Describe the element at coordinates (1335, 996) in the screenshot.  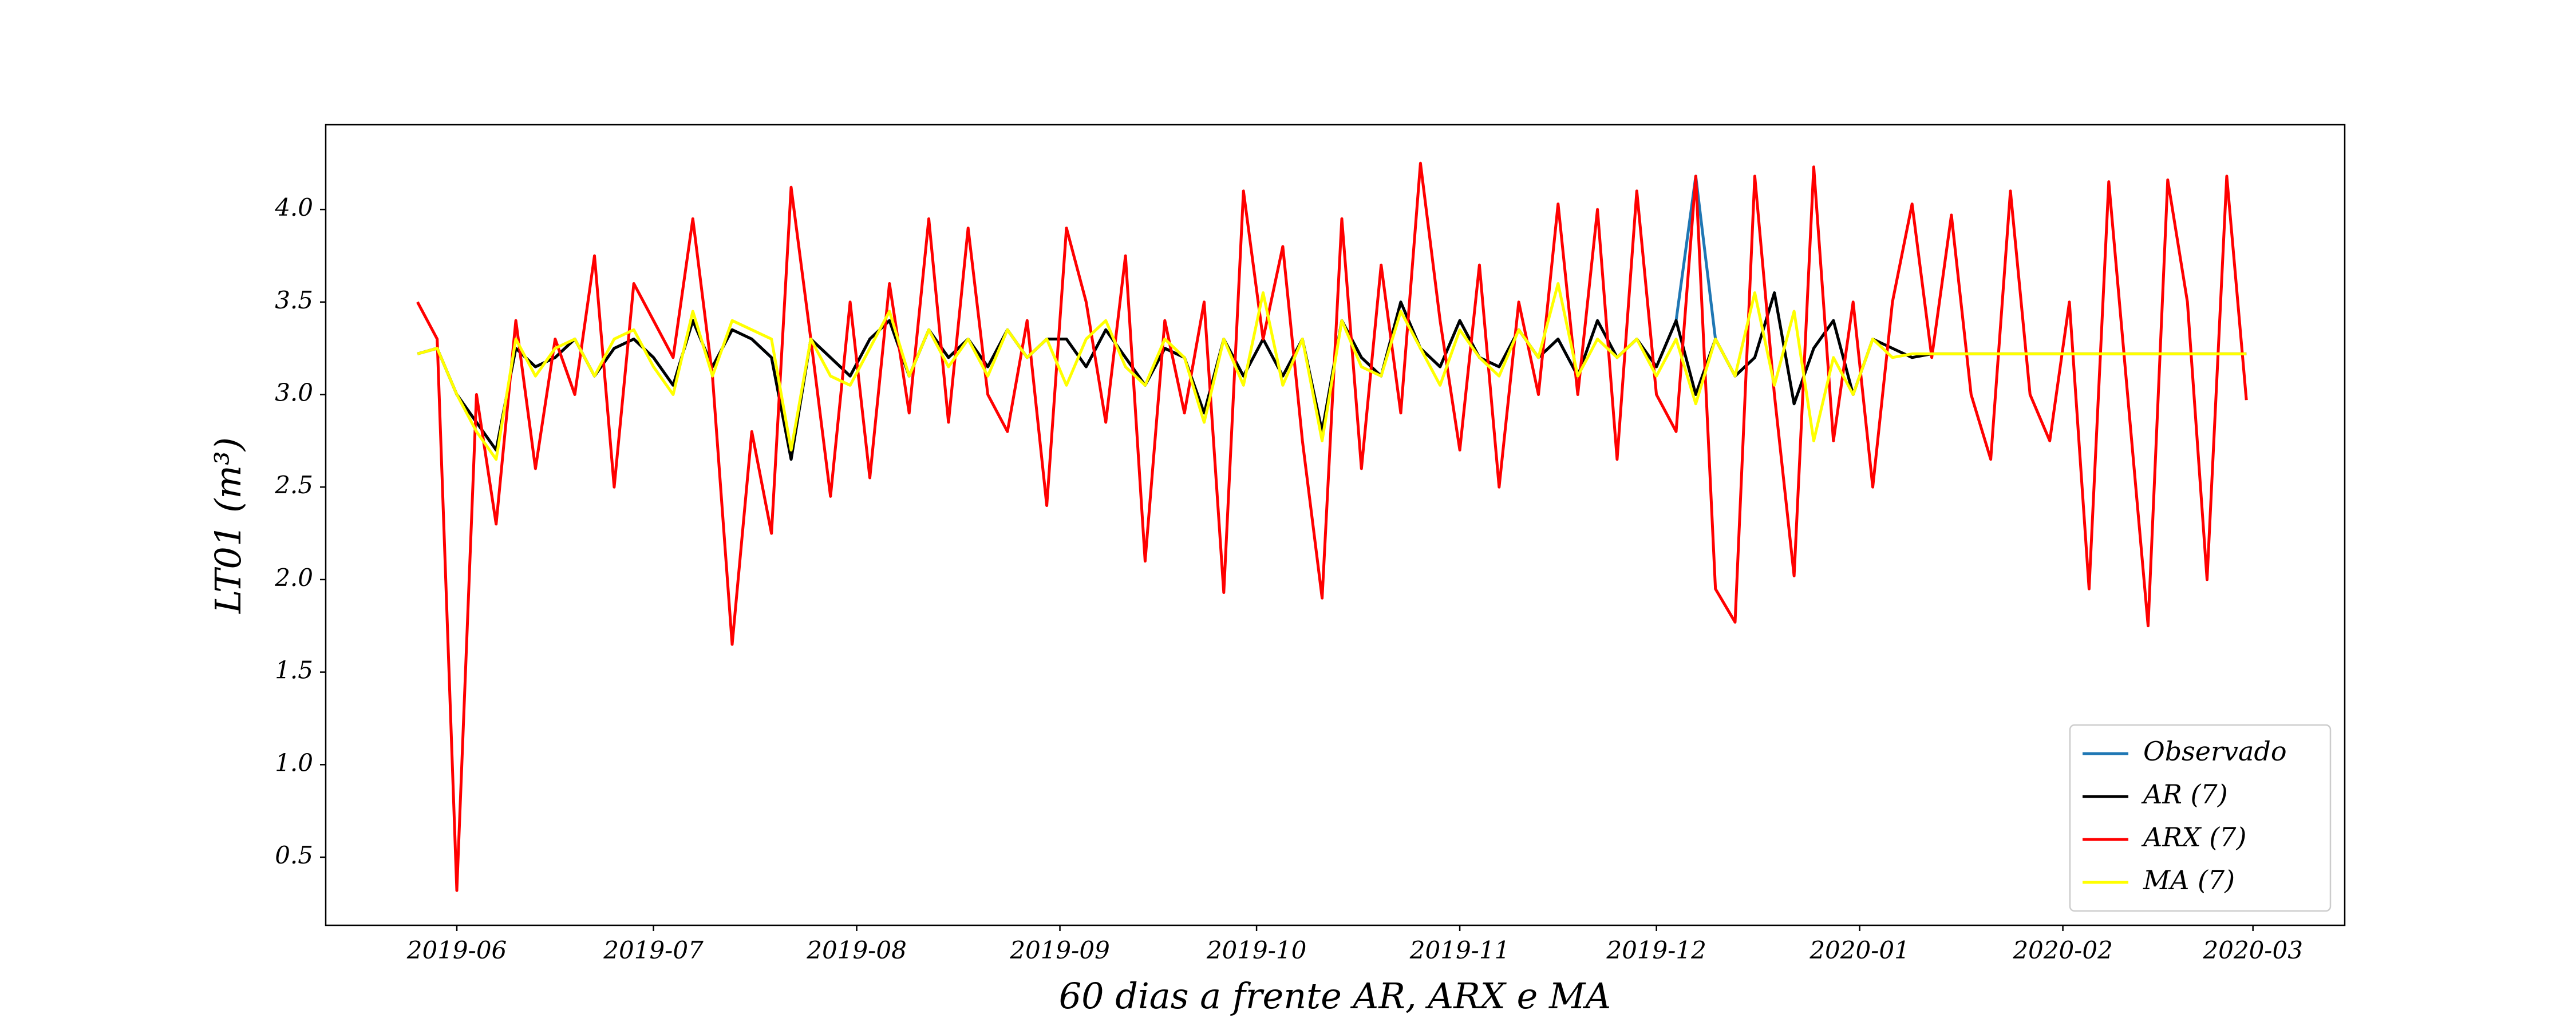
I see `x-axis-label: 60 dias a frente AR, ARX e MA` at that location.